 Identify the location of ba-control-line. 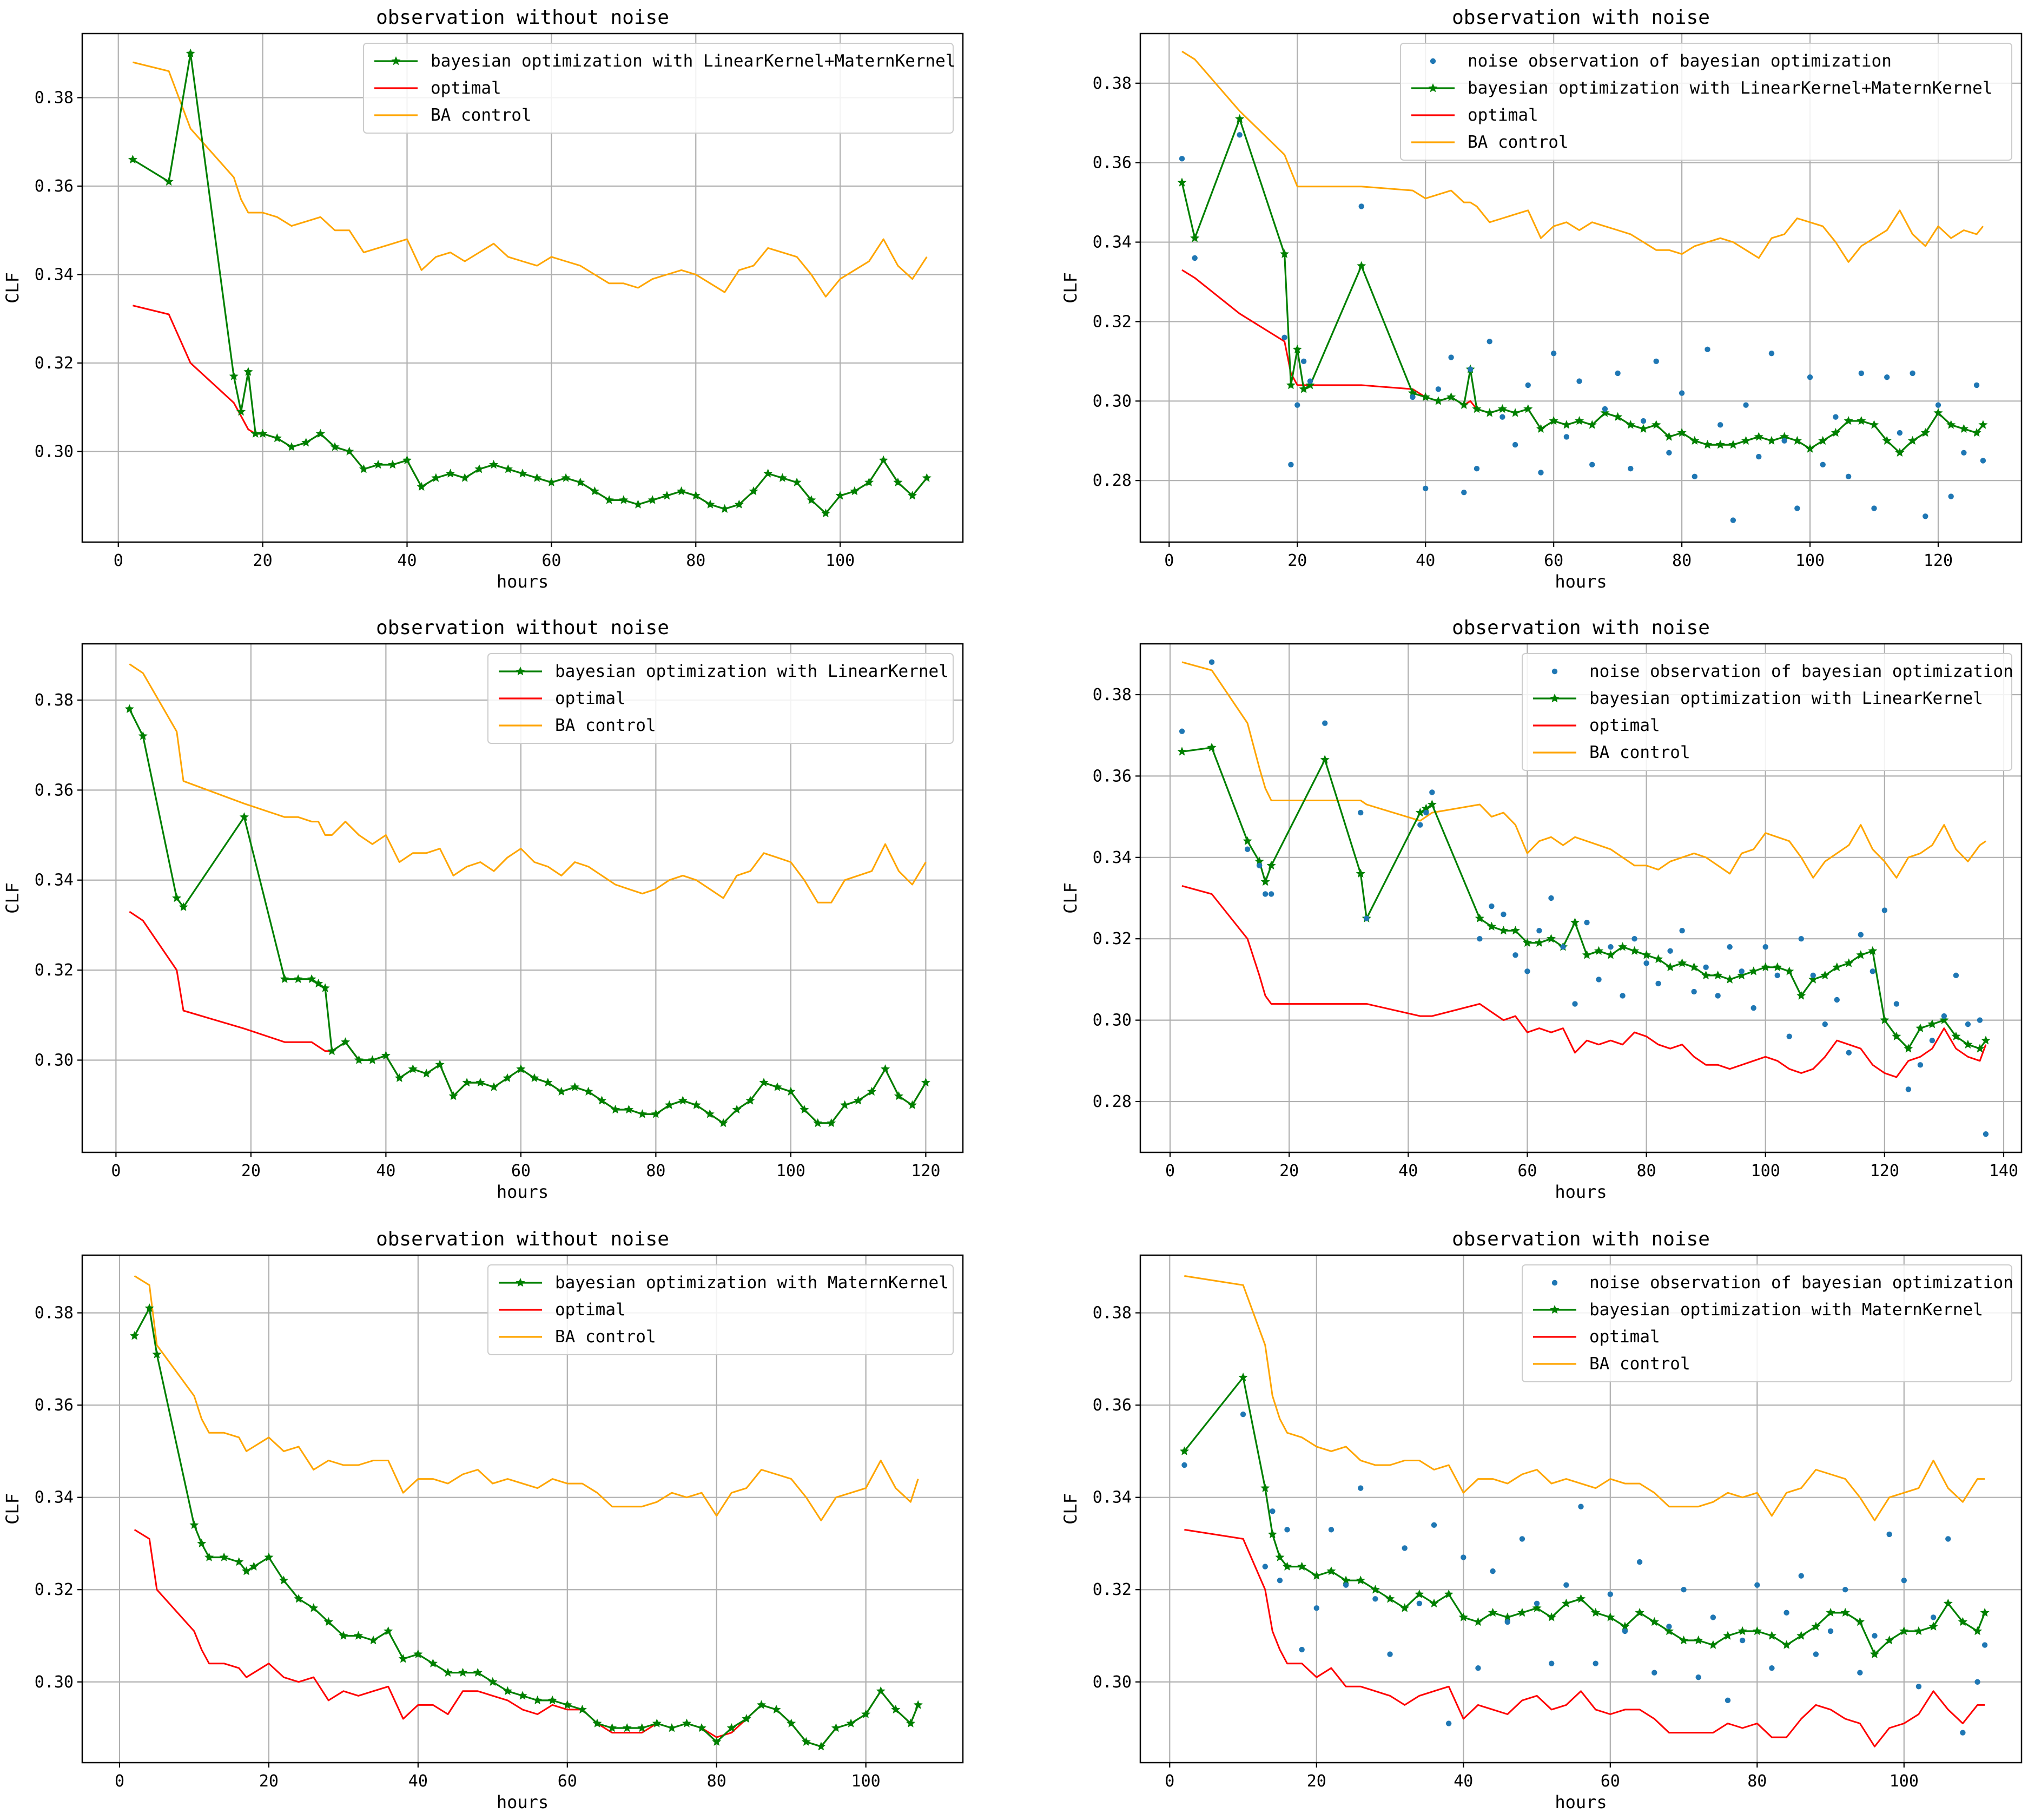
(1584, 1398).